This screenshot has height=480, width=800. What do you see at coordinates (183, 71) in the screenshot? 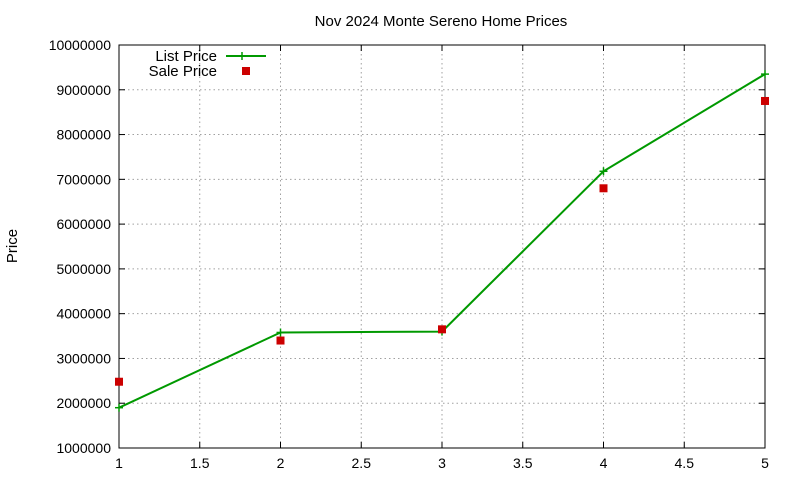
I see `legend-label: Sale Price` at bounding box center [183, 71].